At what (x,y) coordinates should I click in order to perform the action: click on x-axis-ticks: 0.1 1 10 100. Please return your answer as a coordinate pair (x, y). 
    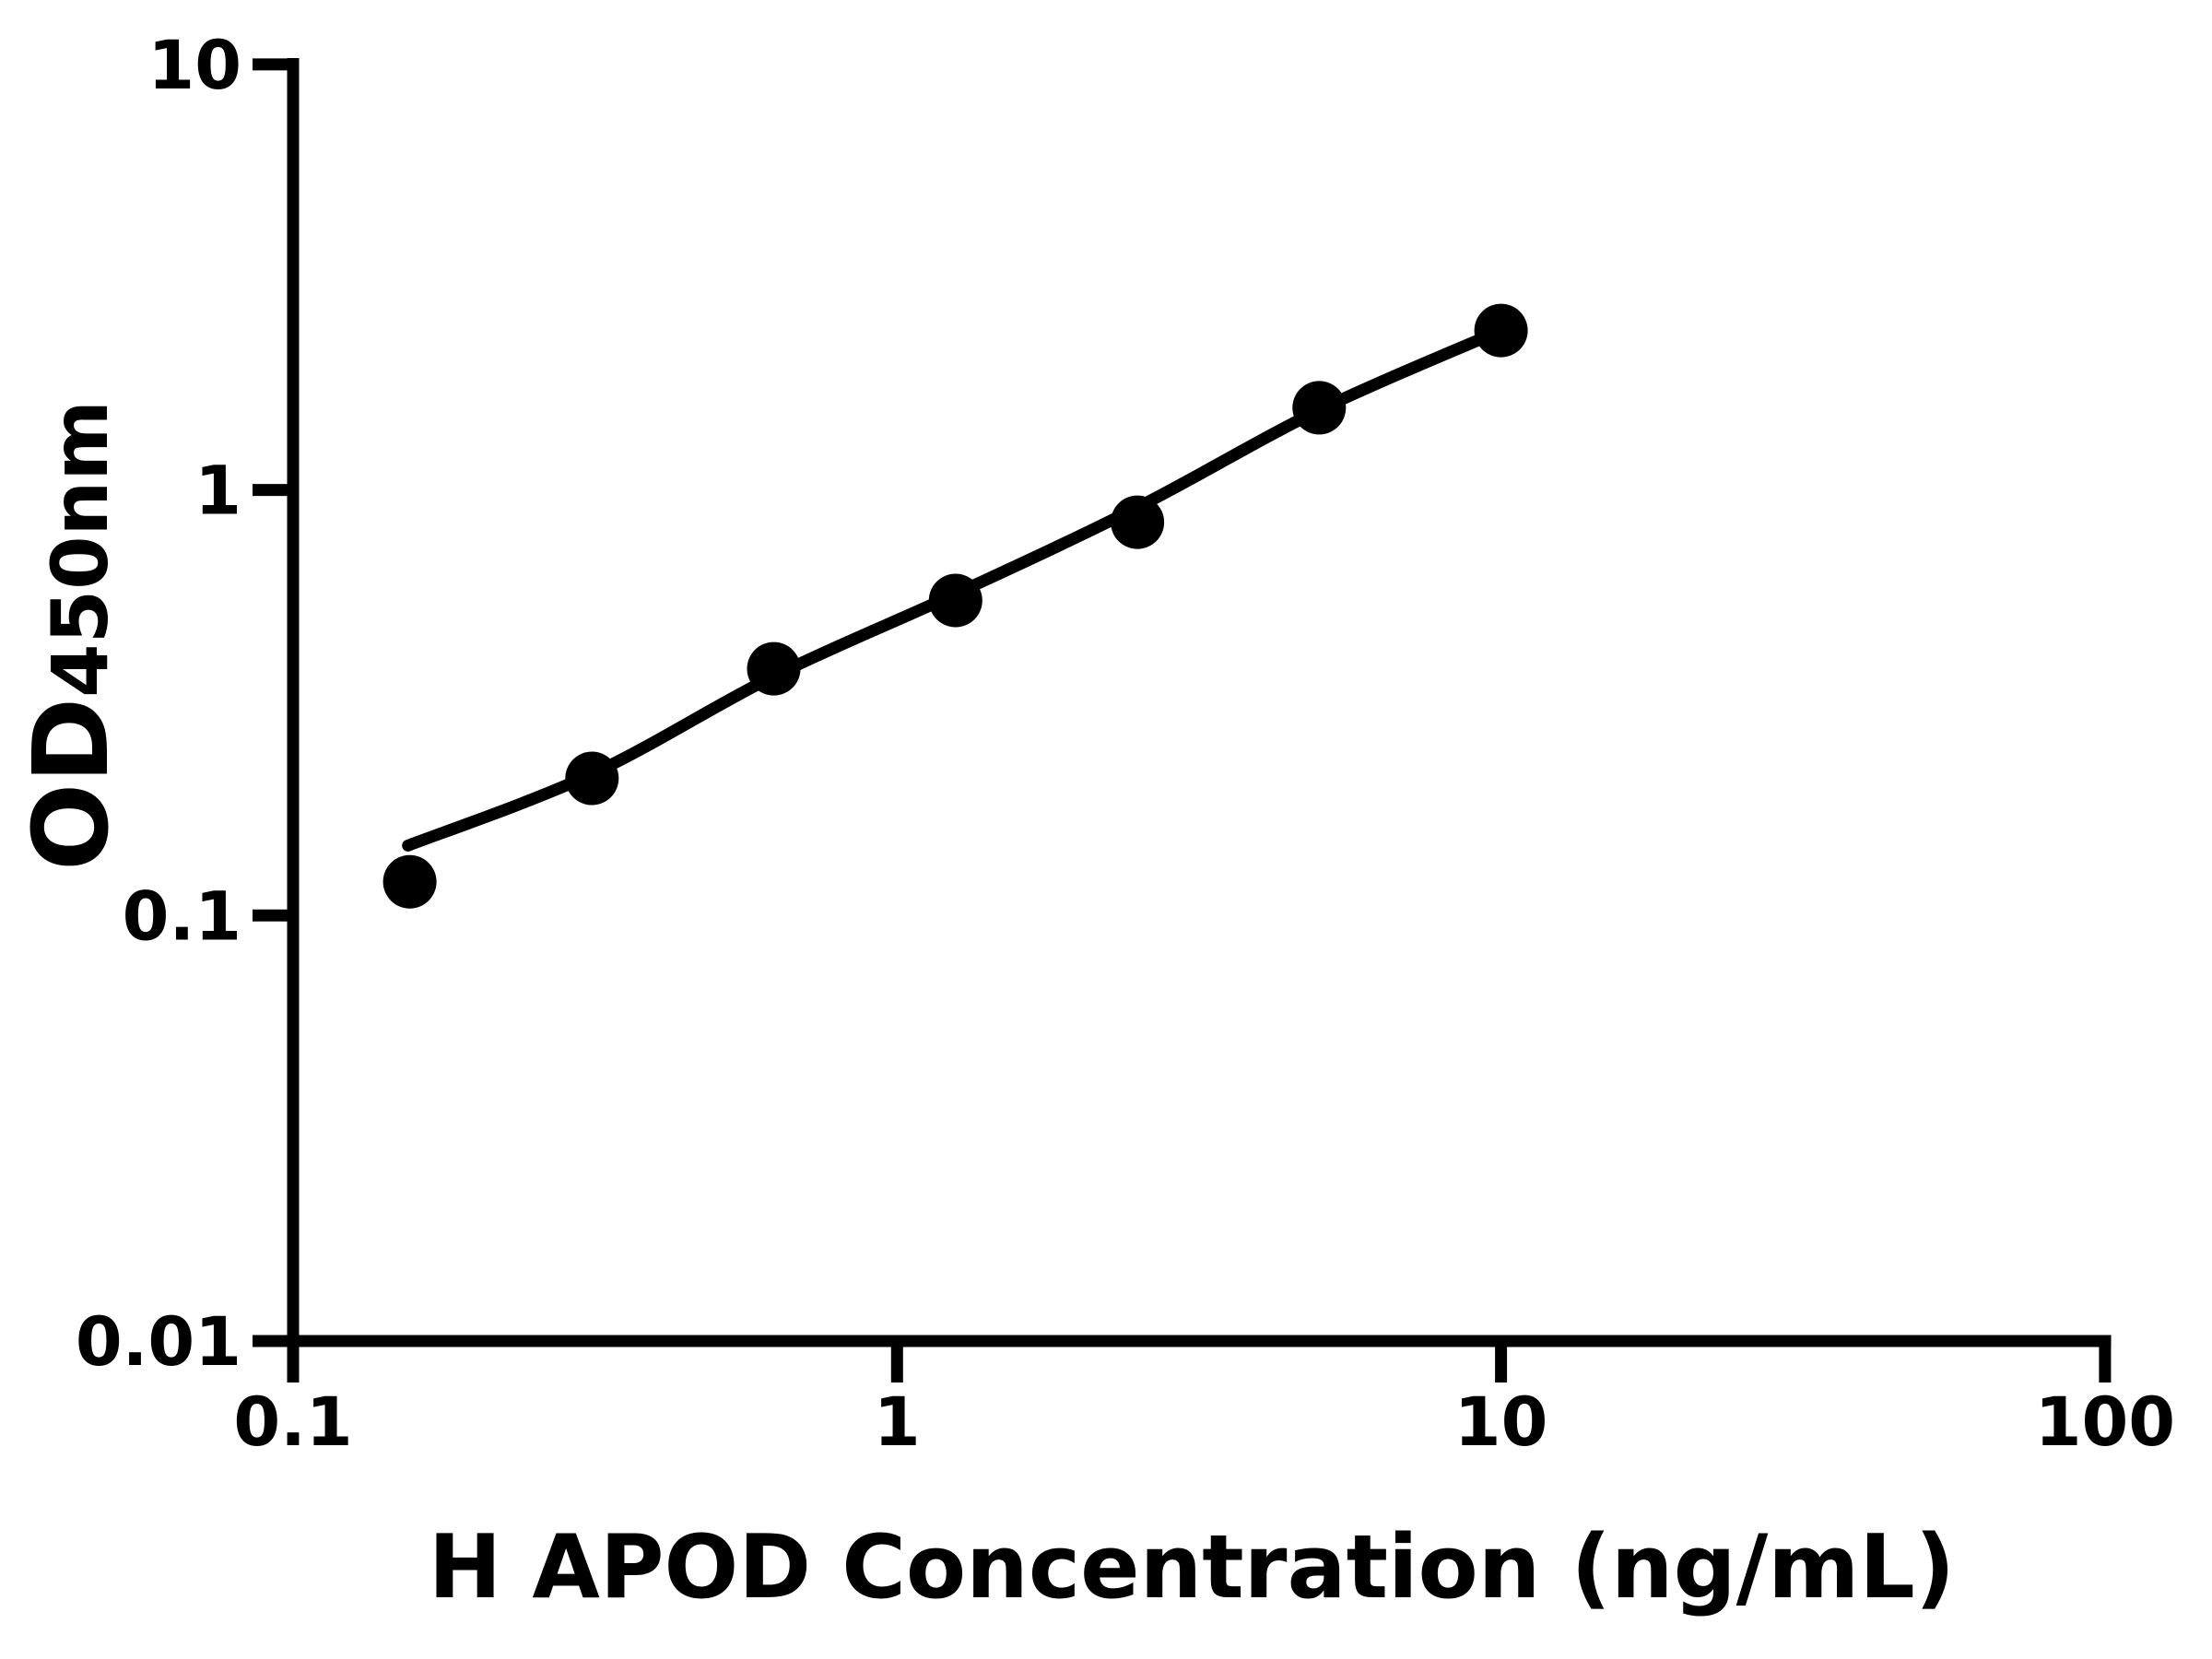
    Looking at the image, I should click on (1204, 1401).